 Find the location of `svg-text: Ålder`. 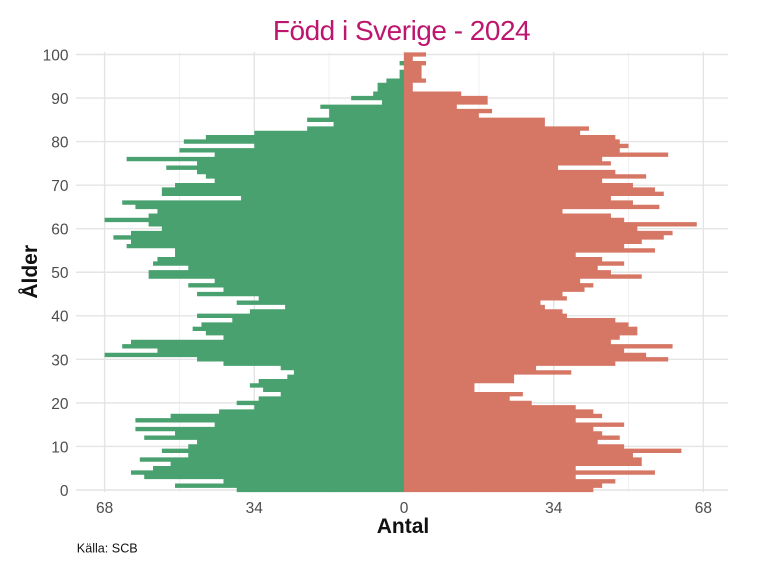

svg-text: Ålder is located at coordinates (30, 272).